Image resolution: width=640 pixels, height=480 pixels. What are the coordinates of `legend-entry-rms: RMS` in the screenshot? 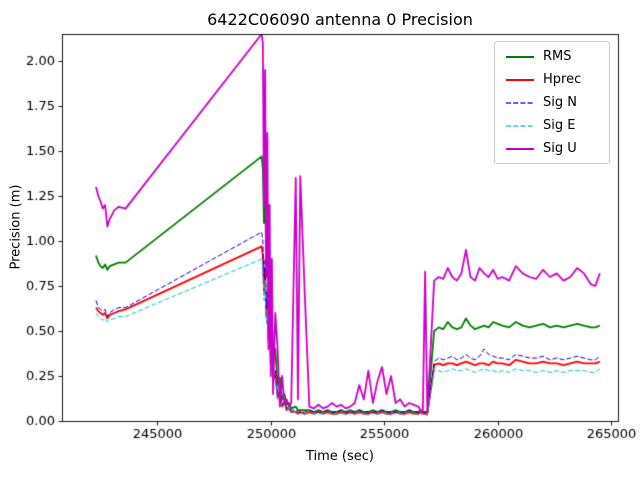 It's located at (552, 56).